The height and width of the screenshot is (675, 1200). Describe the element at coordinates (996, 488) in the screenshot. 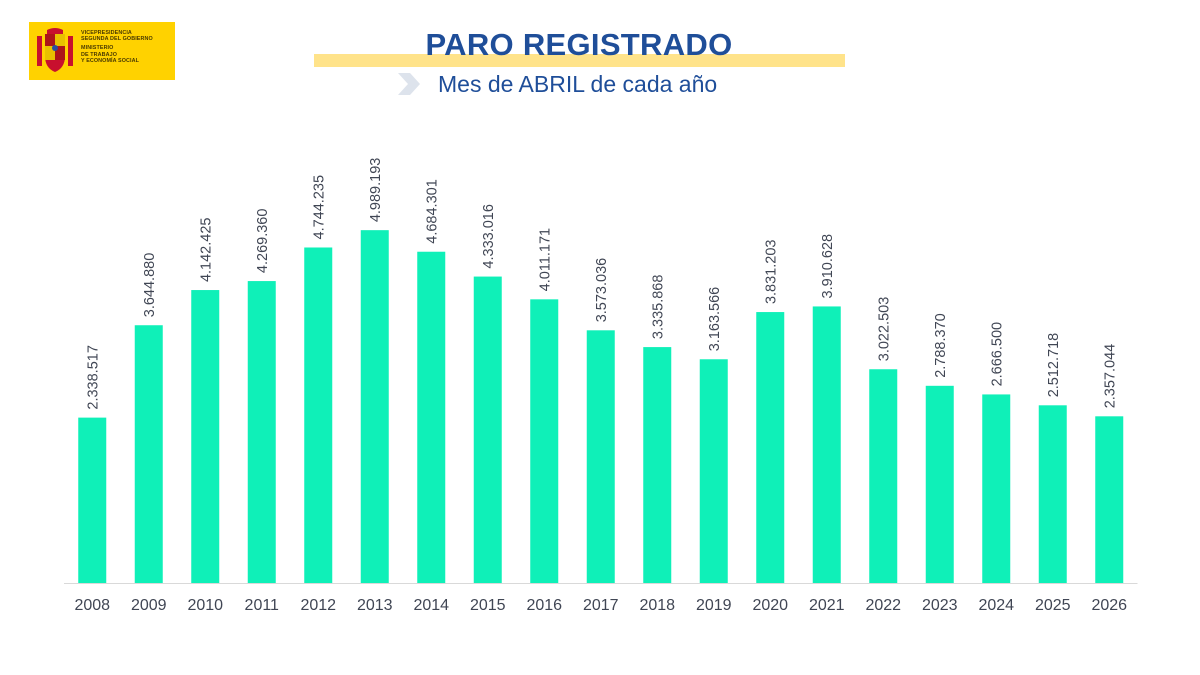

I see `bar-2024` at that location.